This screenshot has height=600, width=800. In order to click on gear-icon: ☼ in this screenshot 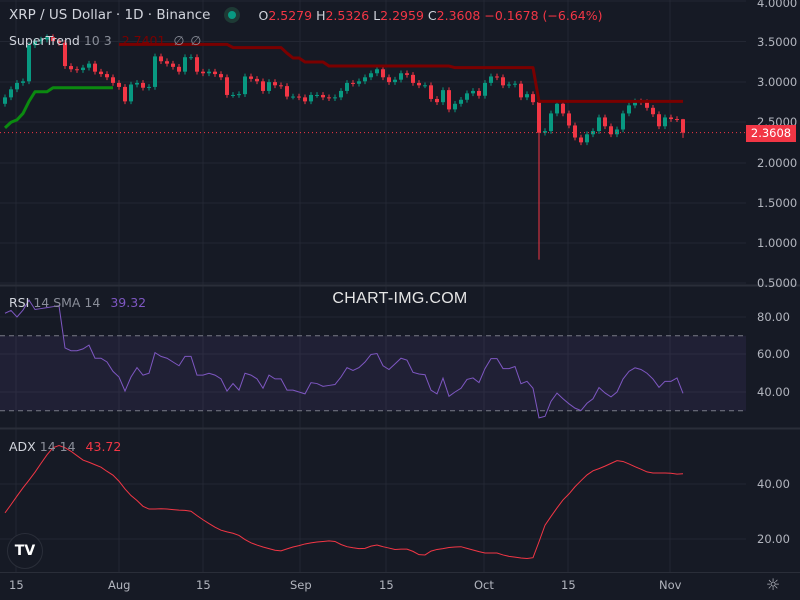, I will do `click(773, 584)`.